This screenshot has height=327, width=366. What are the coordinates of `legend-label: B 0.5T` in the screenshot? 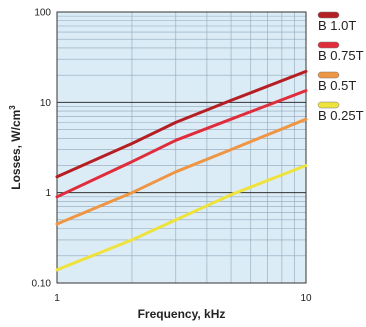 It's located at (337, 85).